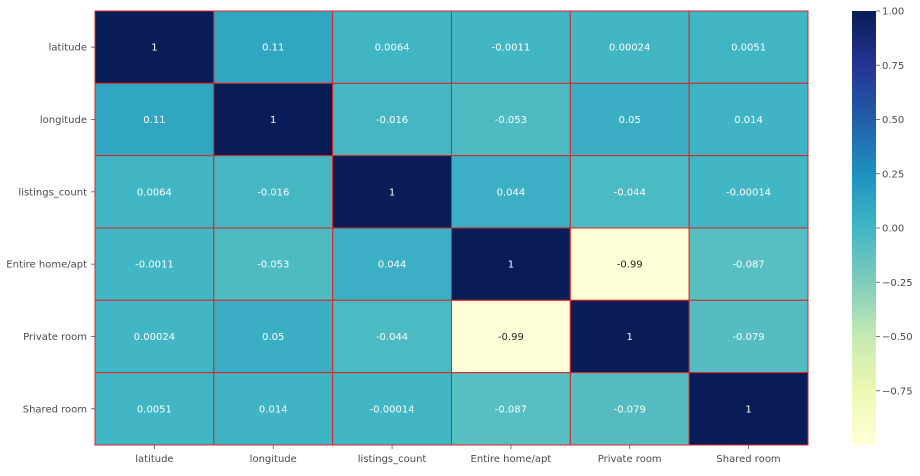 The image size is (920, 476). Describe the element at coordinates (893, 66) in the screenshot. I see `colorbar-tick-label: 0.75` at that location.